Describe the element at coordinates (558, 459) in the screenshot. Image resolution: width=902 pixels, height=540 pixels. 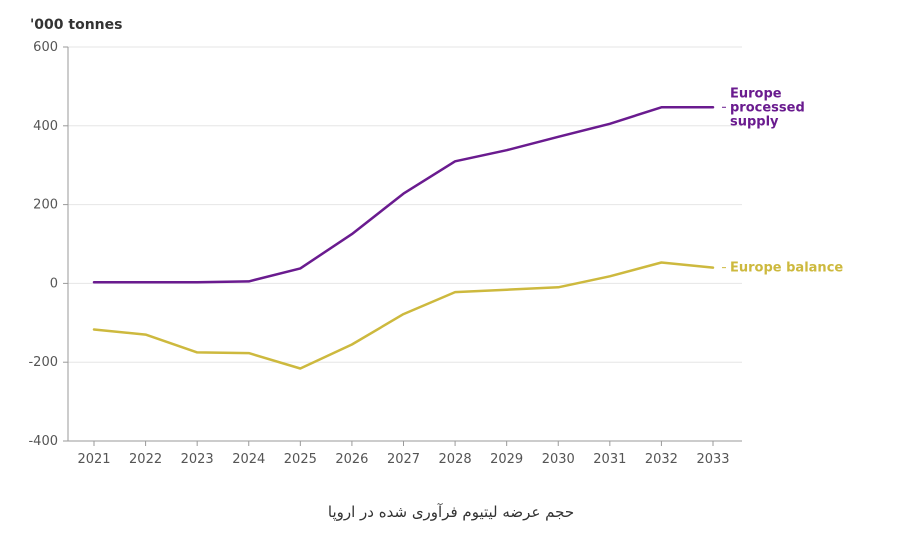
I see `x-tick-label: 2030` at that location.